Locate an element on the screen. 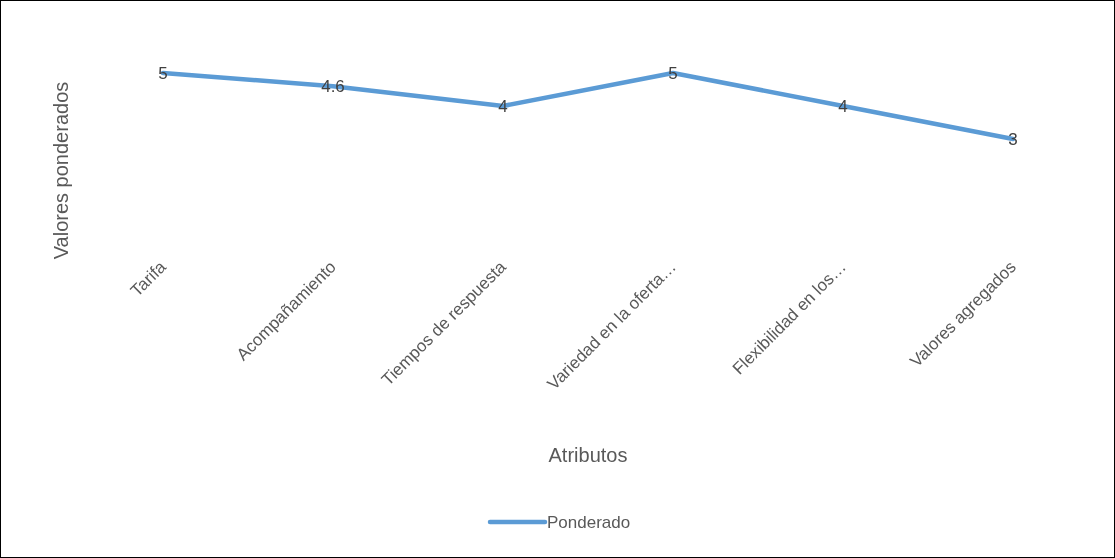  data-label: 4.6 is located at coordinates (333, 87).